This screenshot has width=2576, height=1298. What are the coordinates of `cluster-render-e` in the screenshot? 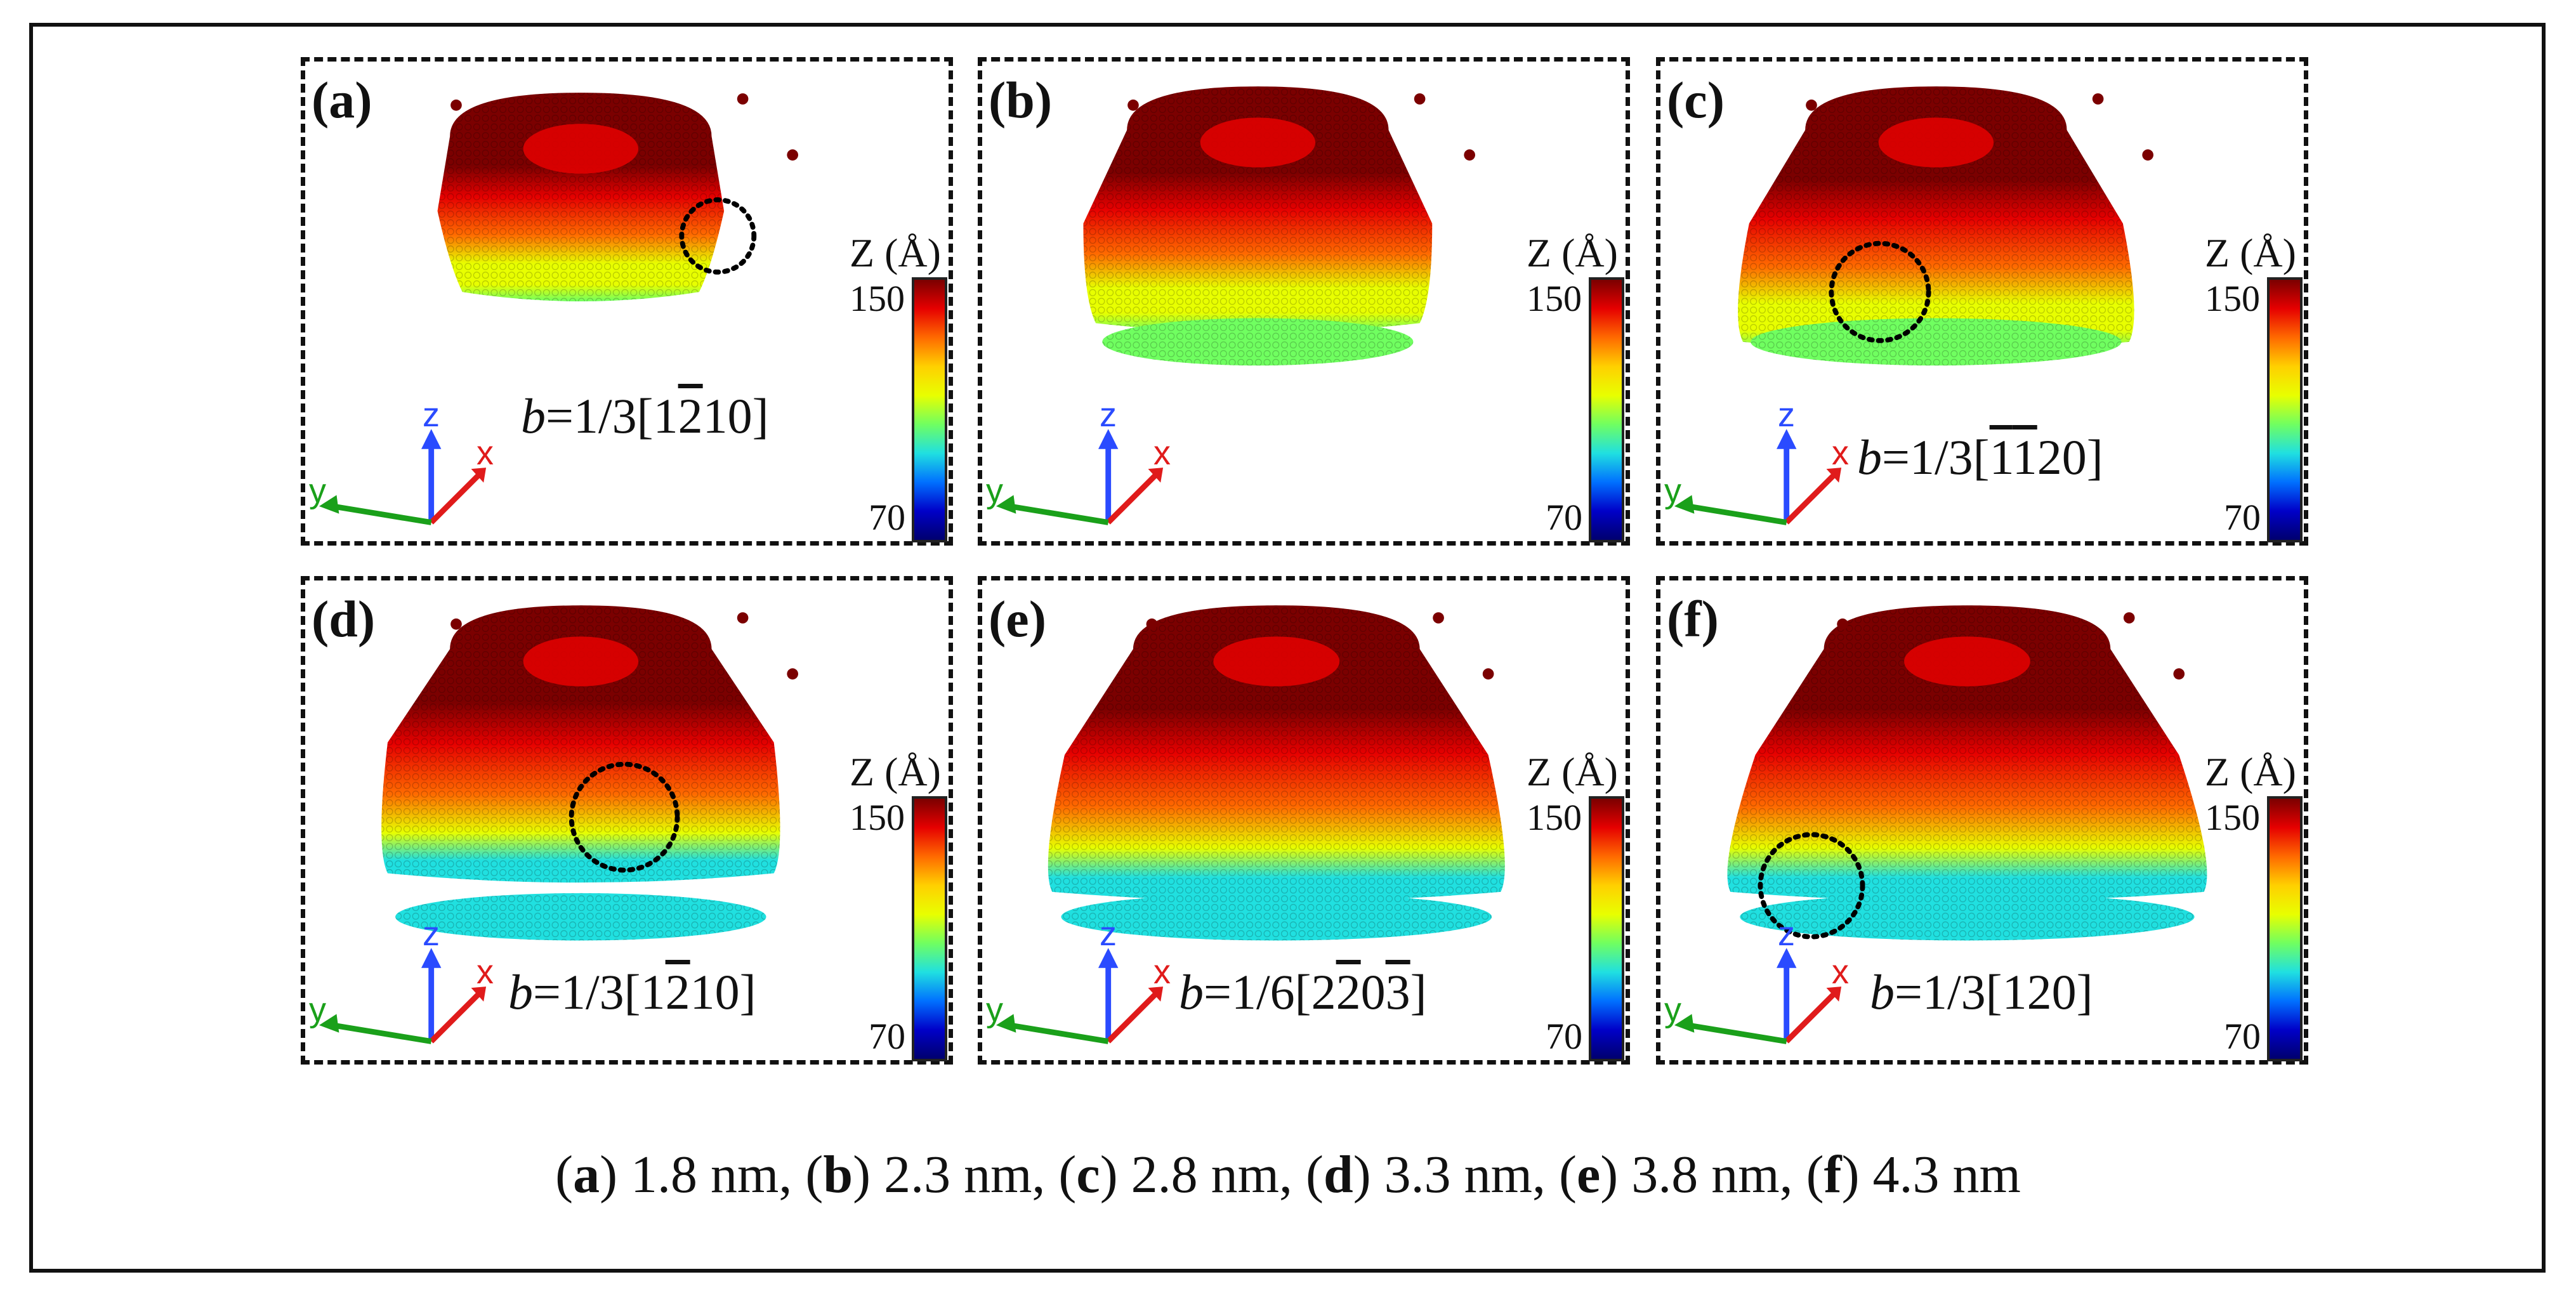 It's located at (1250, 824).